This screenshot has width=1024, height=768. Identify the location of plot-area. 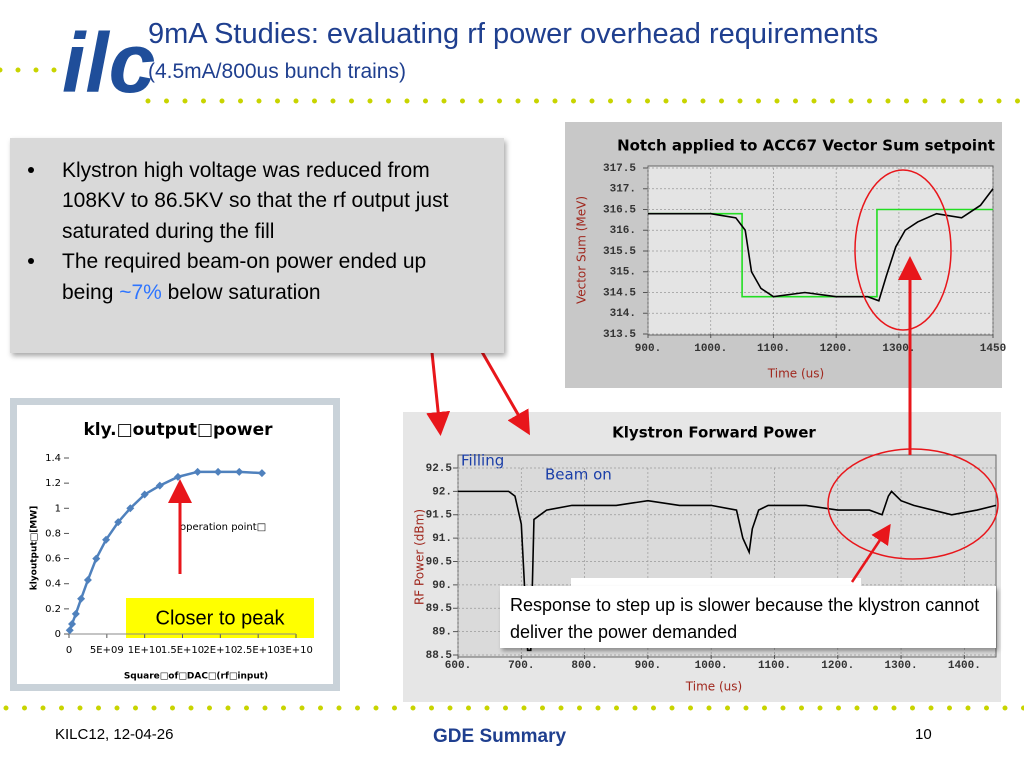
(820, 250).